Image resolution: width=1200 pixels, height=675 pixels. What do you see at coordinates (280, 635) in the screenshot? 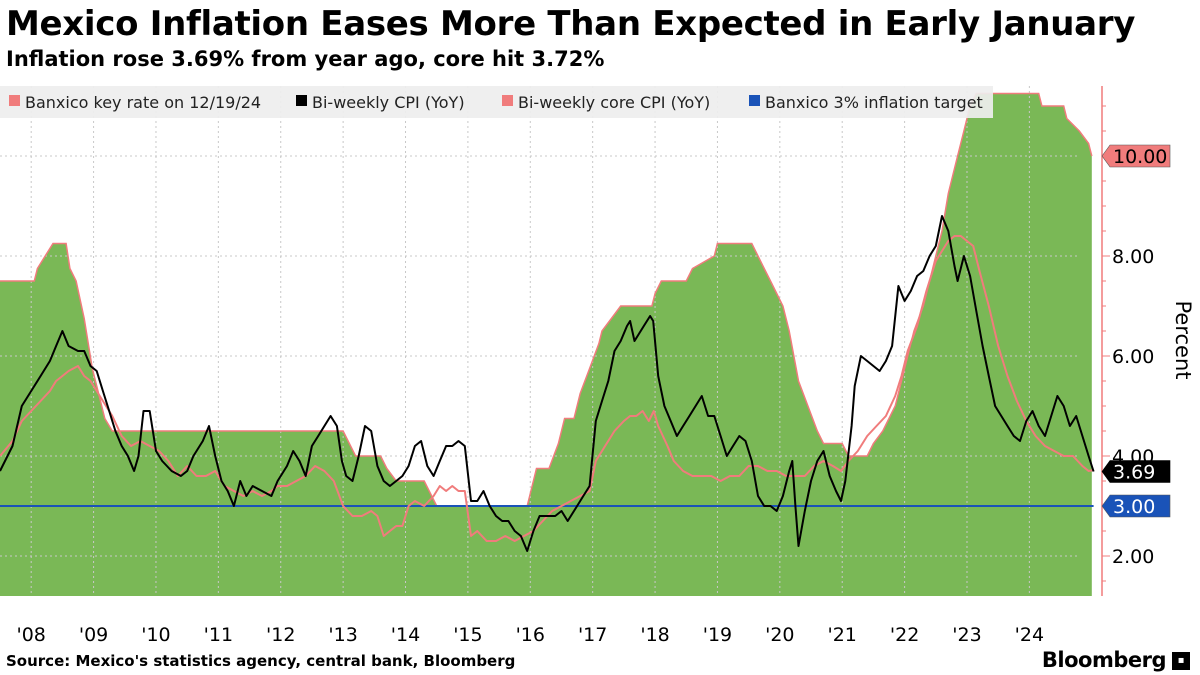
I see `x-tick-label: '12` at bounding box center [280, 635].